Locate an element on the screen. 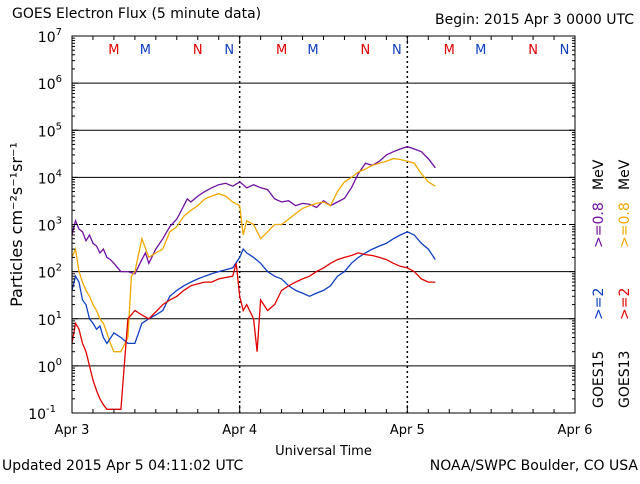  begin-time-label: Begin: 2015 Apr 3 0000 UTC is located at coordinates (534, 20).